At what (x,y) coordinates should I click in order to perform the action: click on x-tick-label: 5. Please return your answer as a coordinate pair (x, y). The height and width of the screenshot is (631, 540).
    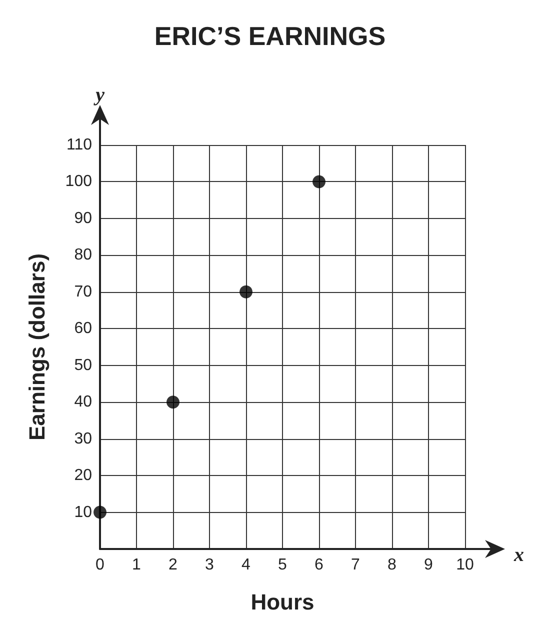
    Looking at the image, I should click on (283, 565).